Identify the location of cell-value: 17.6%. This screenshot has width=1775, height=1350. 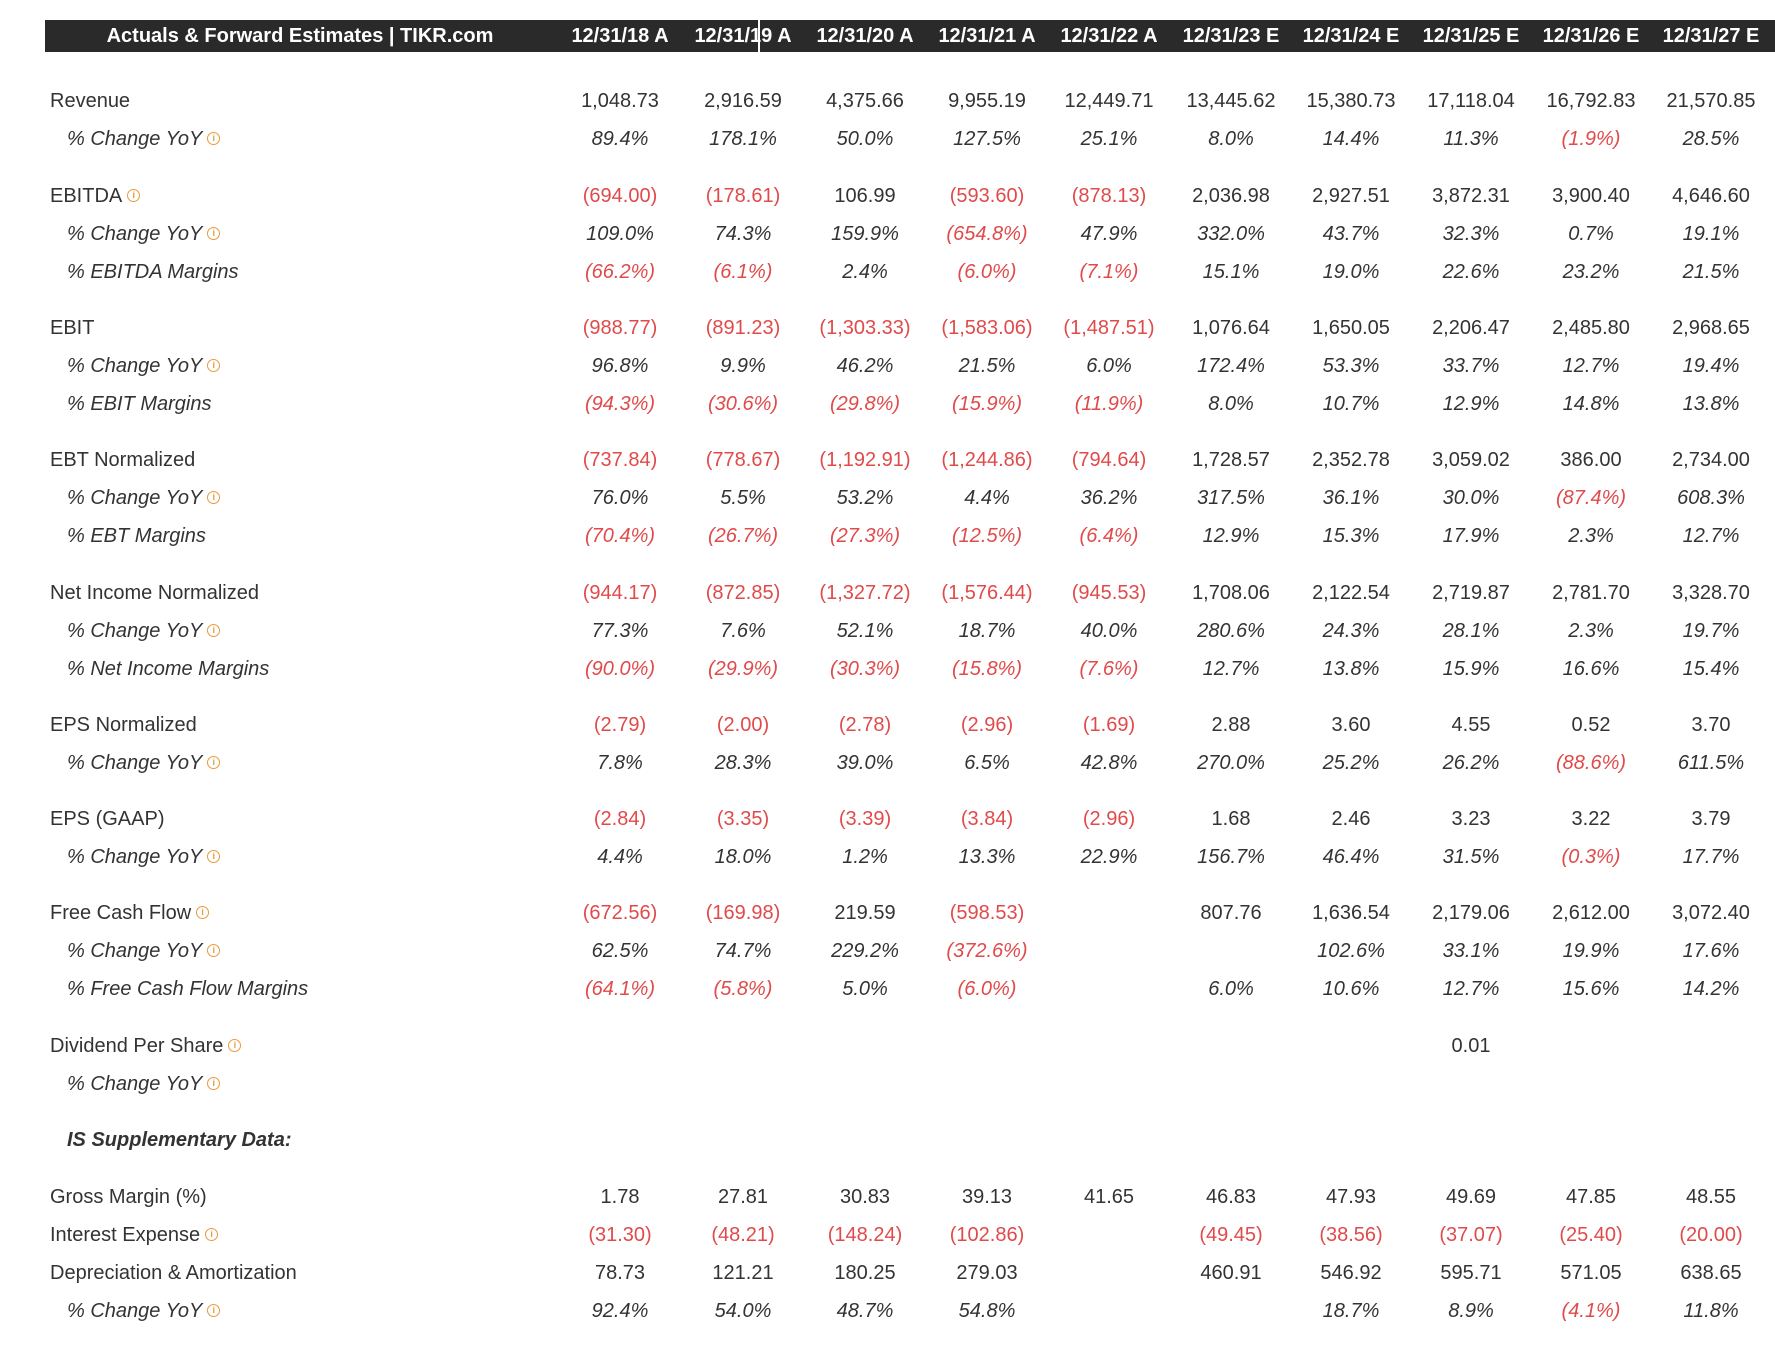
(1711, 951).